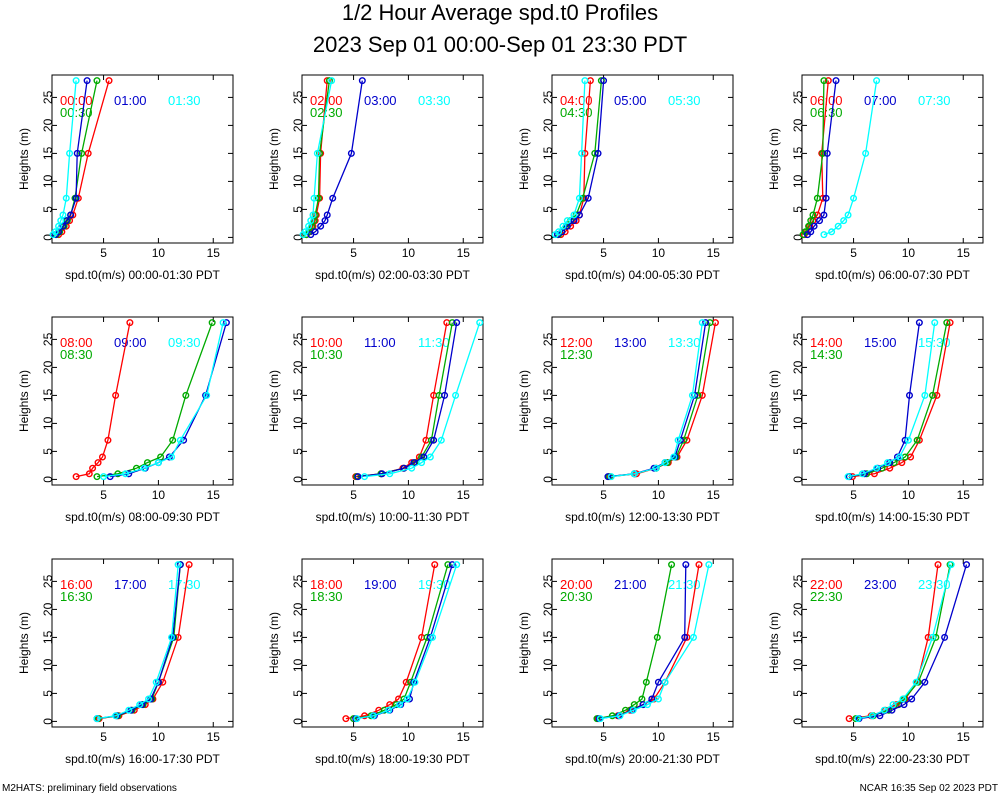 The image size is (1000, 800). I want to click on x-tick-label: 15, so click(714, 495).